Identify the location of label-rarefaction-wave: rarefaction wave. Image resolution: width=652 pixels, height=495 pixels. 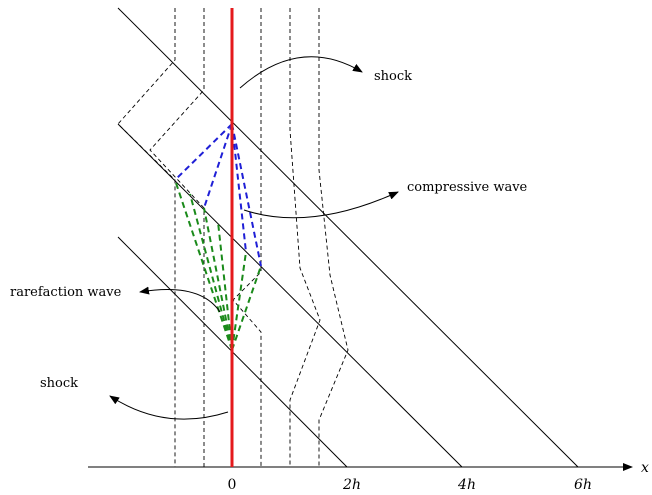
(66, 292).